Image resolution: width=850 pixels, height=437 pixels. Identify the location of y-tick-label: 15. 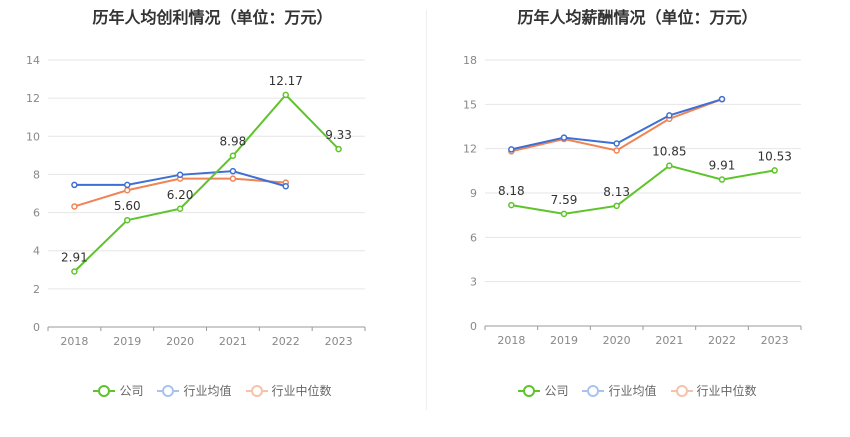
(470, 104).